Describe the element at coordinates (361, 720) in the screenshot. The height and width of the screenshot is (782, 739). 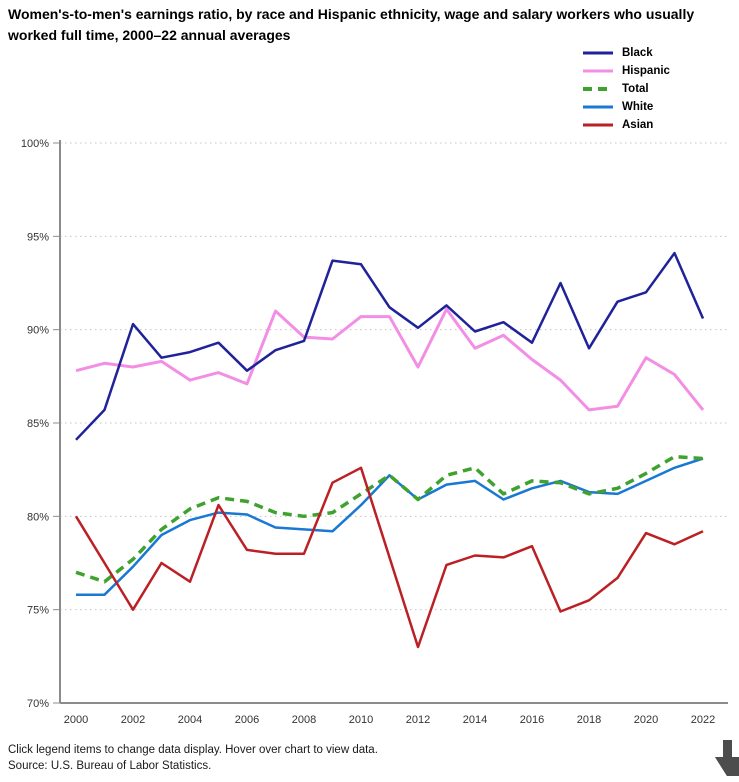
I see `x-tick-label-2010: 2010` at that location.